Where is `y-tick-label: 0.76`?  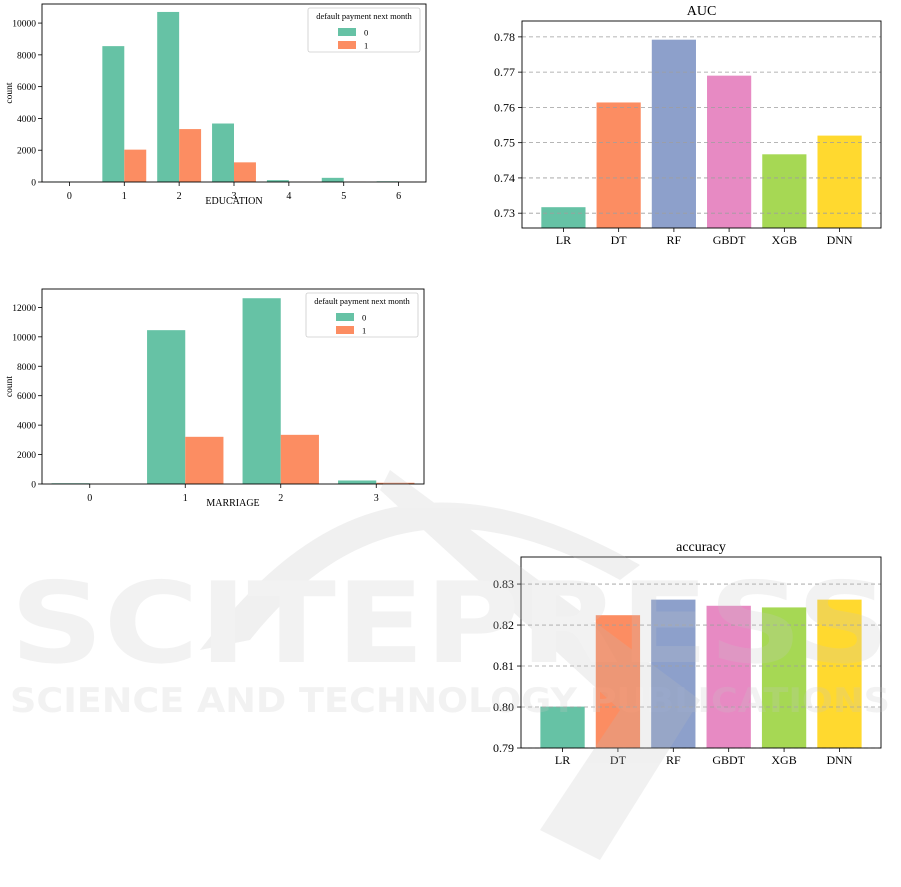
y-tick-label: 0.76 is located at coordinates (504, 107).